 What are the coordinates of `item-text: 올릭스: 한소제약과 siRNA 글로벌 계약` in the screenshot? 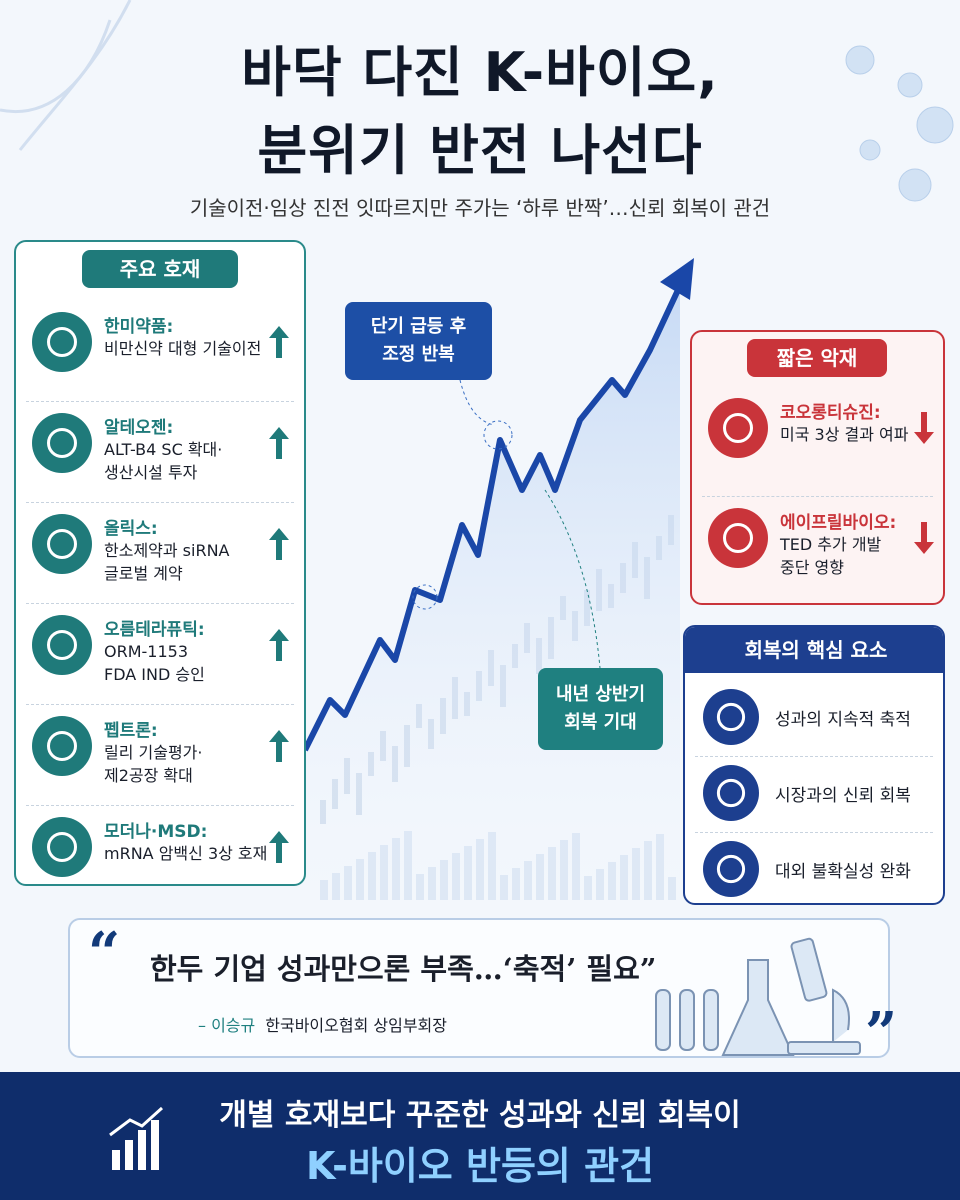 It's located at (167, 549).